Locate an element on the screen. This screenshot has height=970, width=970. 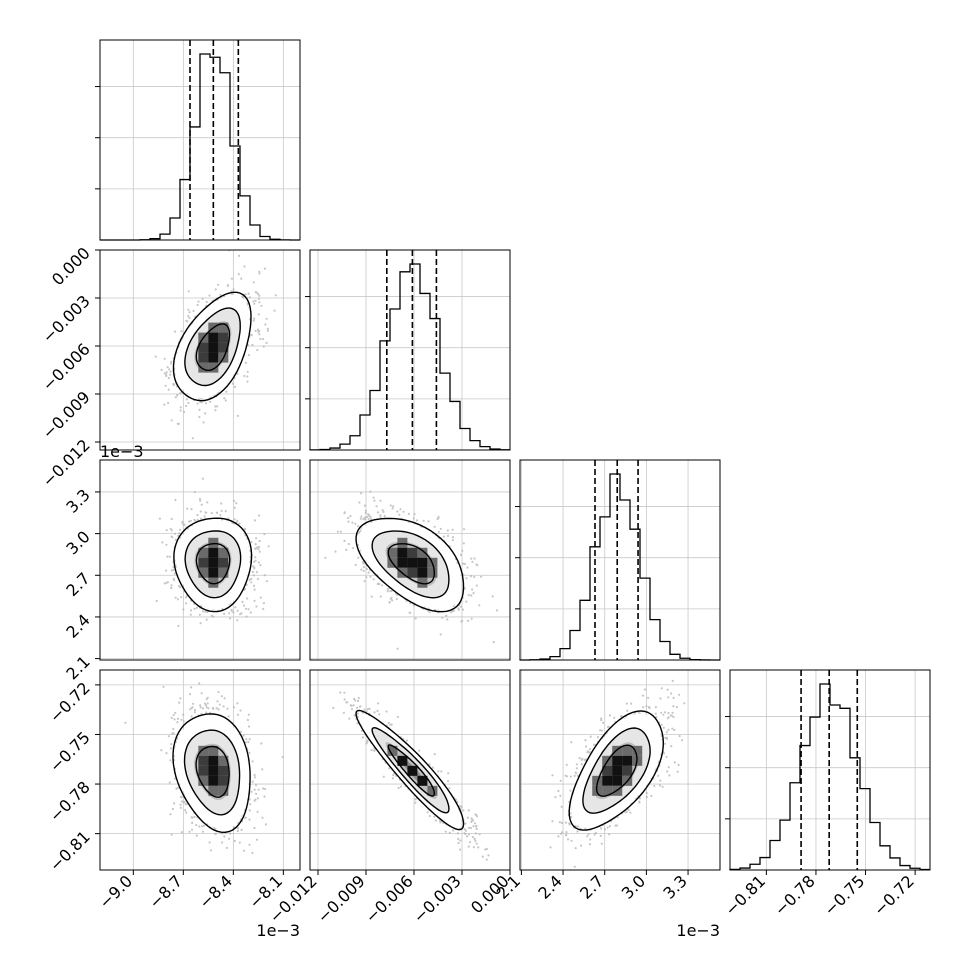
y-tick-label: 2.7 is located at coordinates (77, 584).